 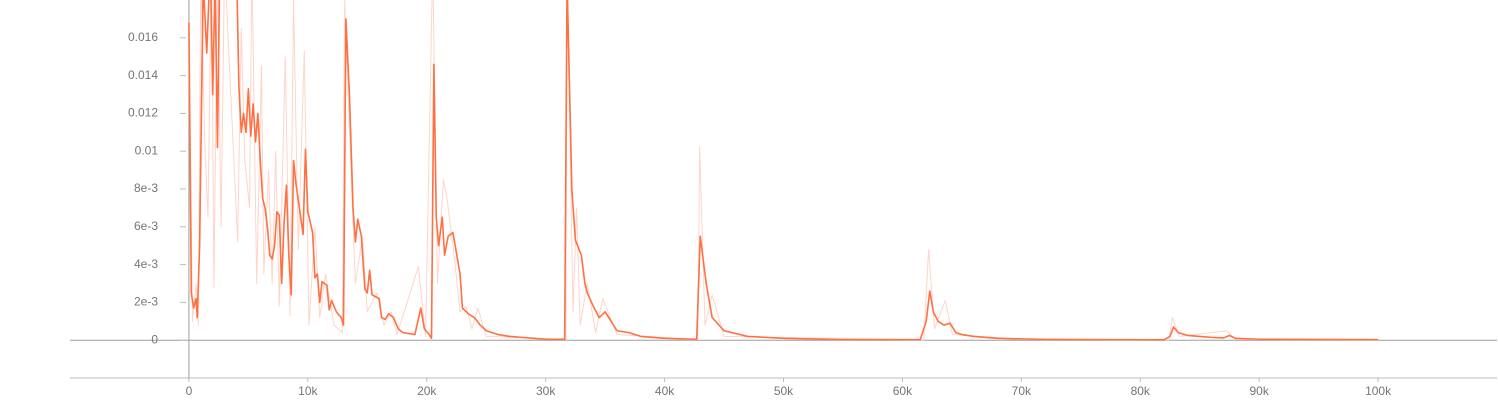 I want to click on y-tick-label: 2e-3, so click(x=146, y=302).